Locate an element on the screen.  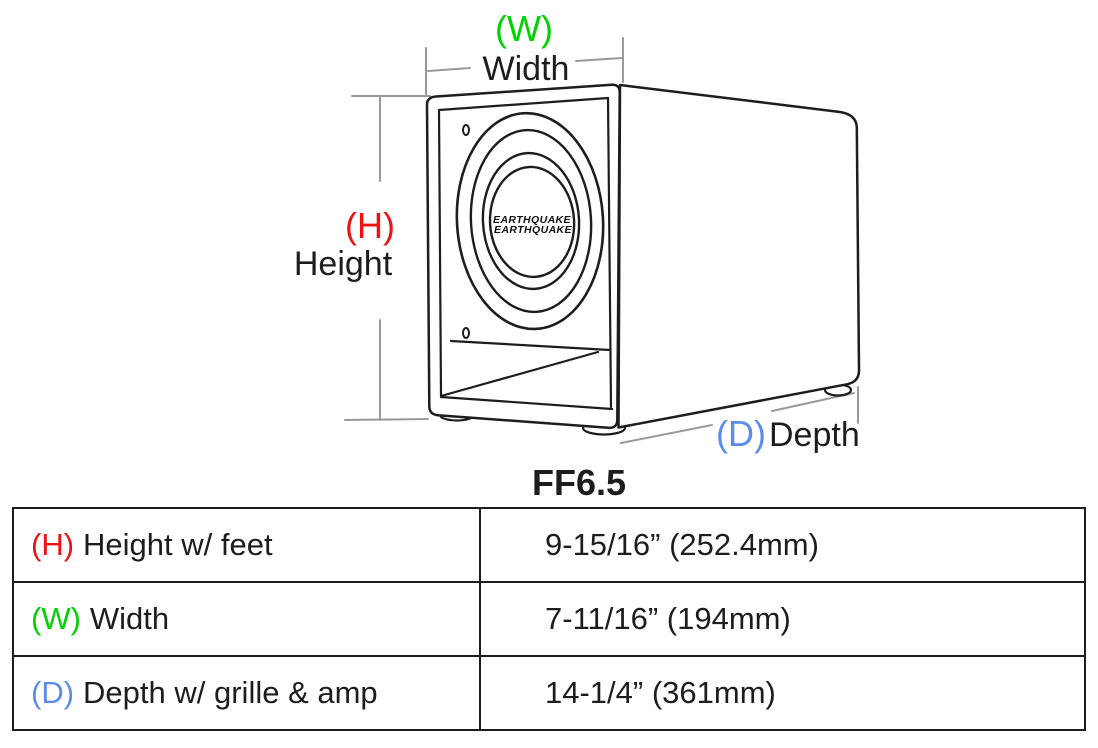
woofer-outer-ring is located at coordinates (530, 221).